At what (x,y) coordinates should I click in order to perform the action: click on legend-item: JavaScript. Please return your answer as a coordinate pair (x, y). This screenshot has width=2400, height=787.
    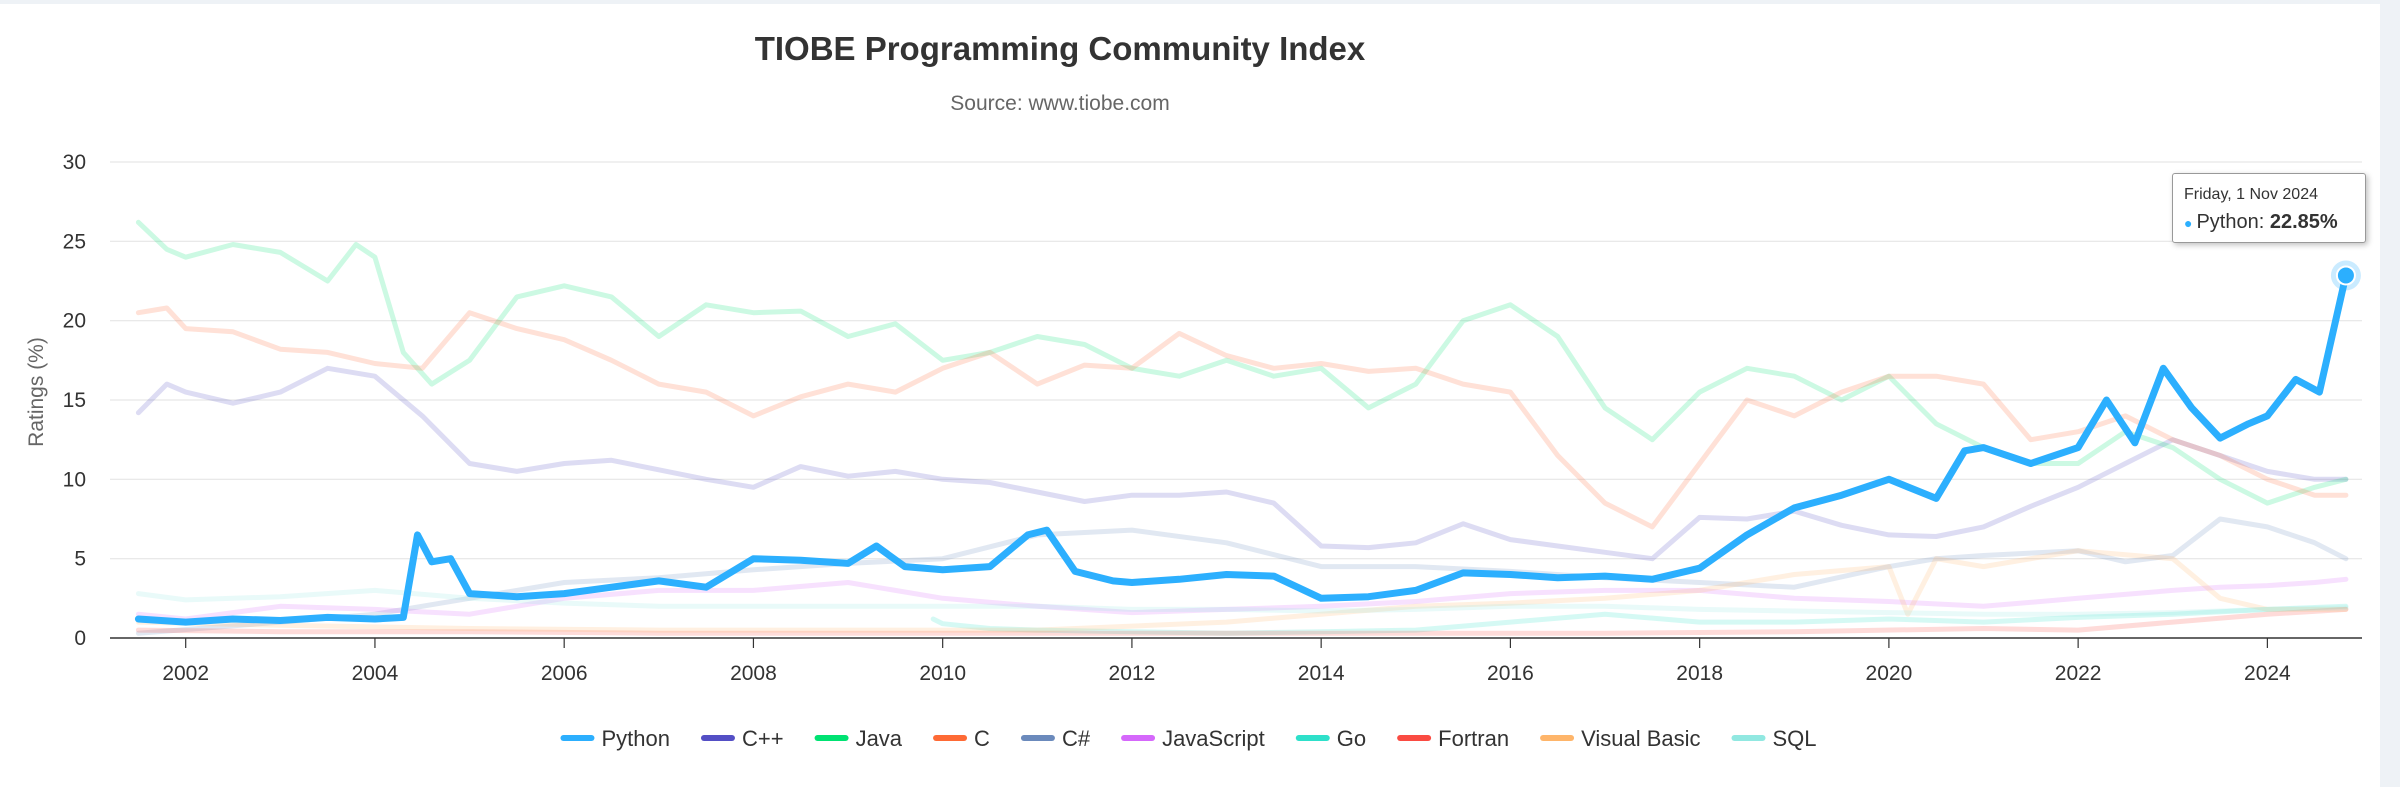
    Looking at the image, I should click on (1193, 738).